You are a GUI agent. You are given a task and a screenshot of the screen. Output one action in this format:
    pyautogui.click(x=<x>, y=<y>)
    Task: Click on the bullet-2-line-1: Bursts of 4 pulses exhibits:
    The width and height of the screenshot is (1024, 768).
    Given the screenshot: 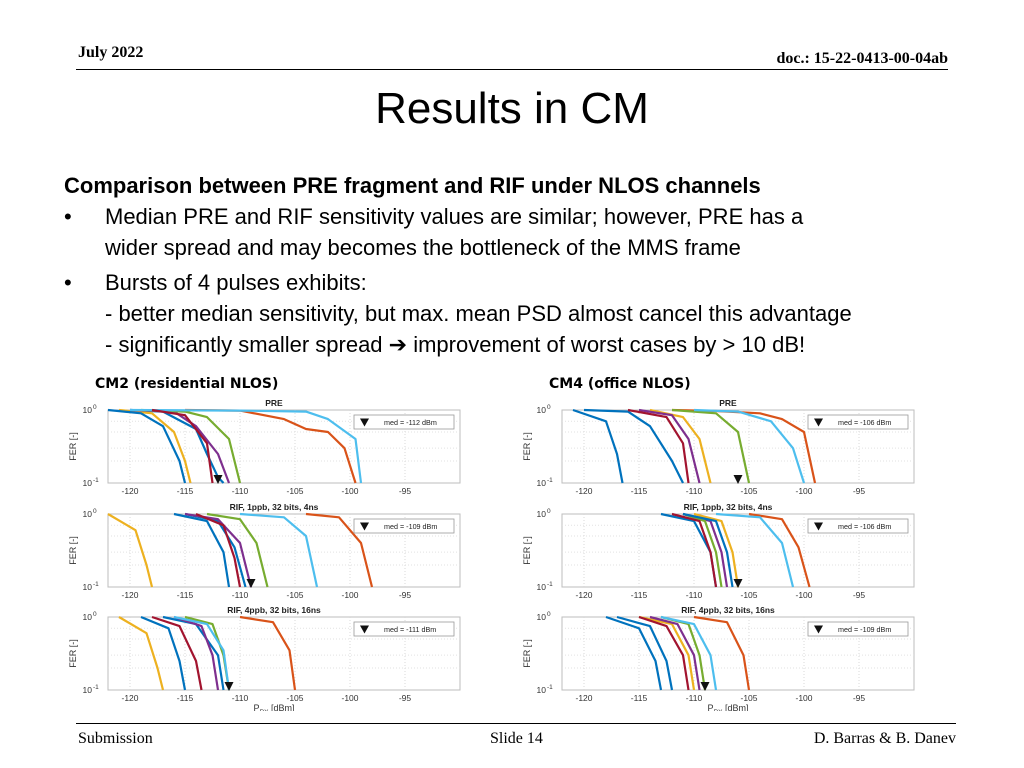 What is the action you would take?
    pyautogui.click(x=236, y=282)
    